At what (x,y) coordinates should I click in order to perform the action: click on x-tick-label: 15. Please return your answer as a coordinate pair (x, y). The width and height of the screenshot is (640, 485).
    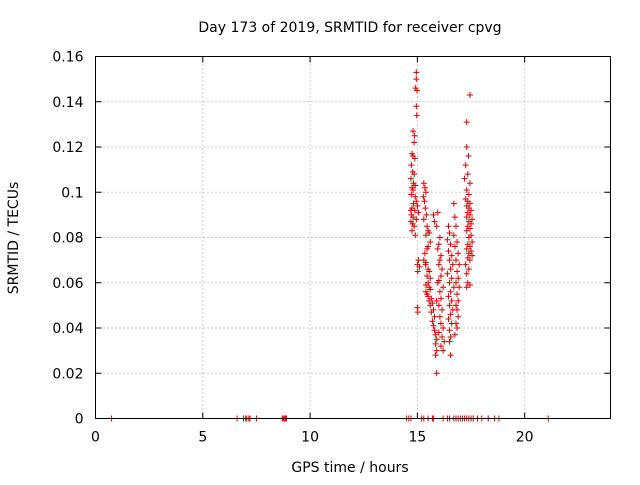
    Looking at the image, I should click on (417, 438).